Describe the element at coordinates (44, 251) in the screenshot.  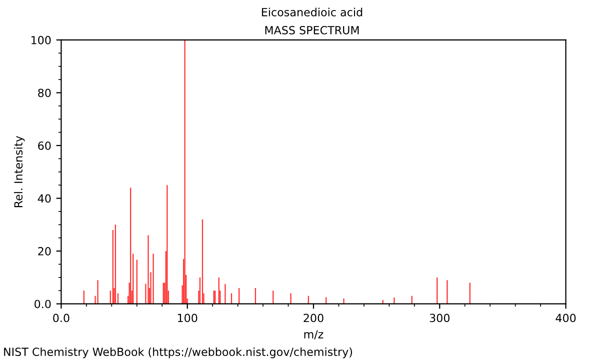
I see `y-tick-label: 20` at that location.